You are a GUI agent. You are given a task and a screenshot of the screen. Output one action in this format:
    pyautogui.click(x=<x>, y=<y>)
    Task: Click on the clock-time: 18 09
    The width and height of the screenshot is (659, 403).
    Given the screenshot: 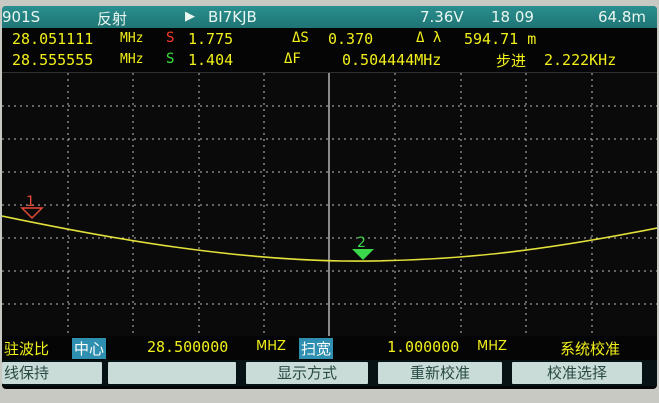 What is the action you would take?
    pyautogui.click(x=512, y=17)
    